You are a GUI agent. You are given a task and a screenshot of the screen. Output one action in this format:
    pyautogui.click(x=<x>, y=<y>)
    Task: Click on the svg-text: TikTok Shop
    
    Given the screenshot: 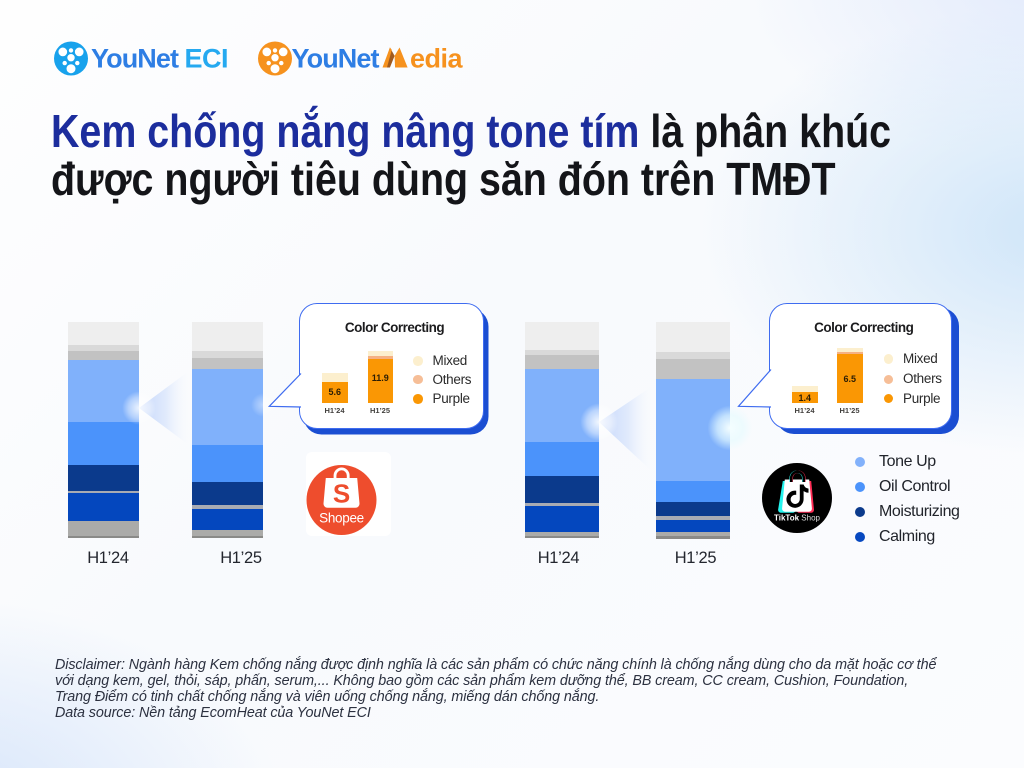 What is the action you would take?
    pyautogui.click(x=797, y=518)
    